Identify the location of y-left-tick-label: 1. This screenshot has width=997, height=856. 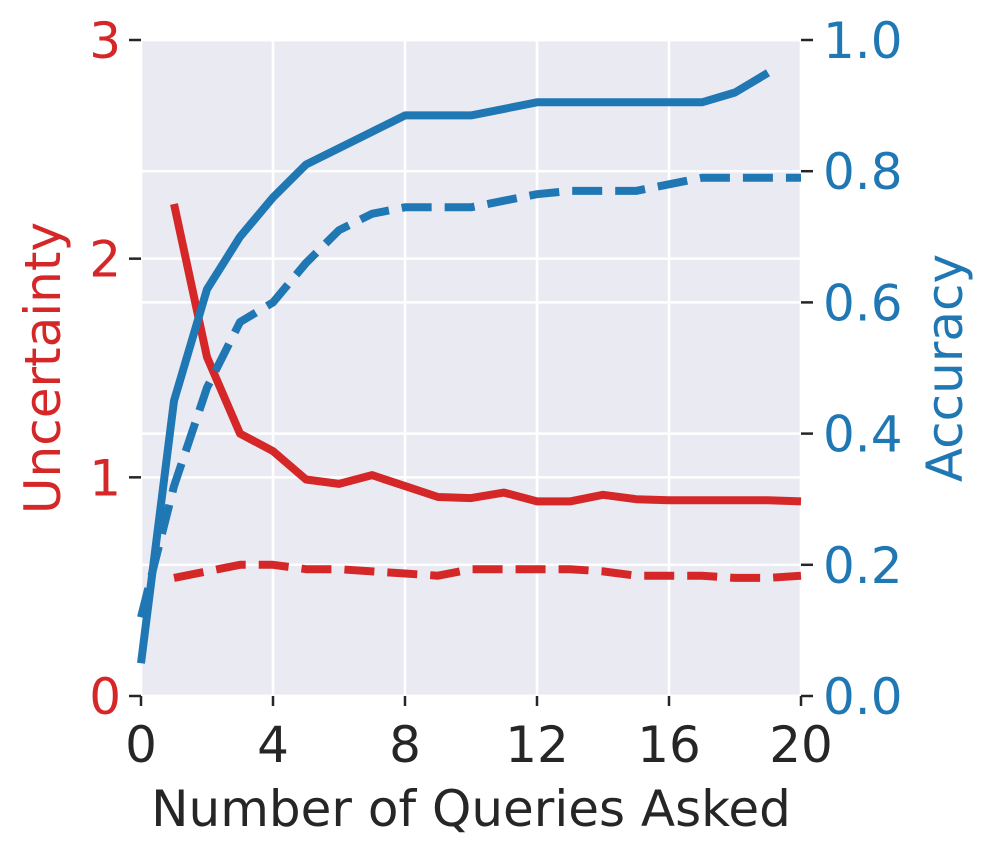
(105, 478).